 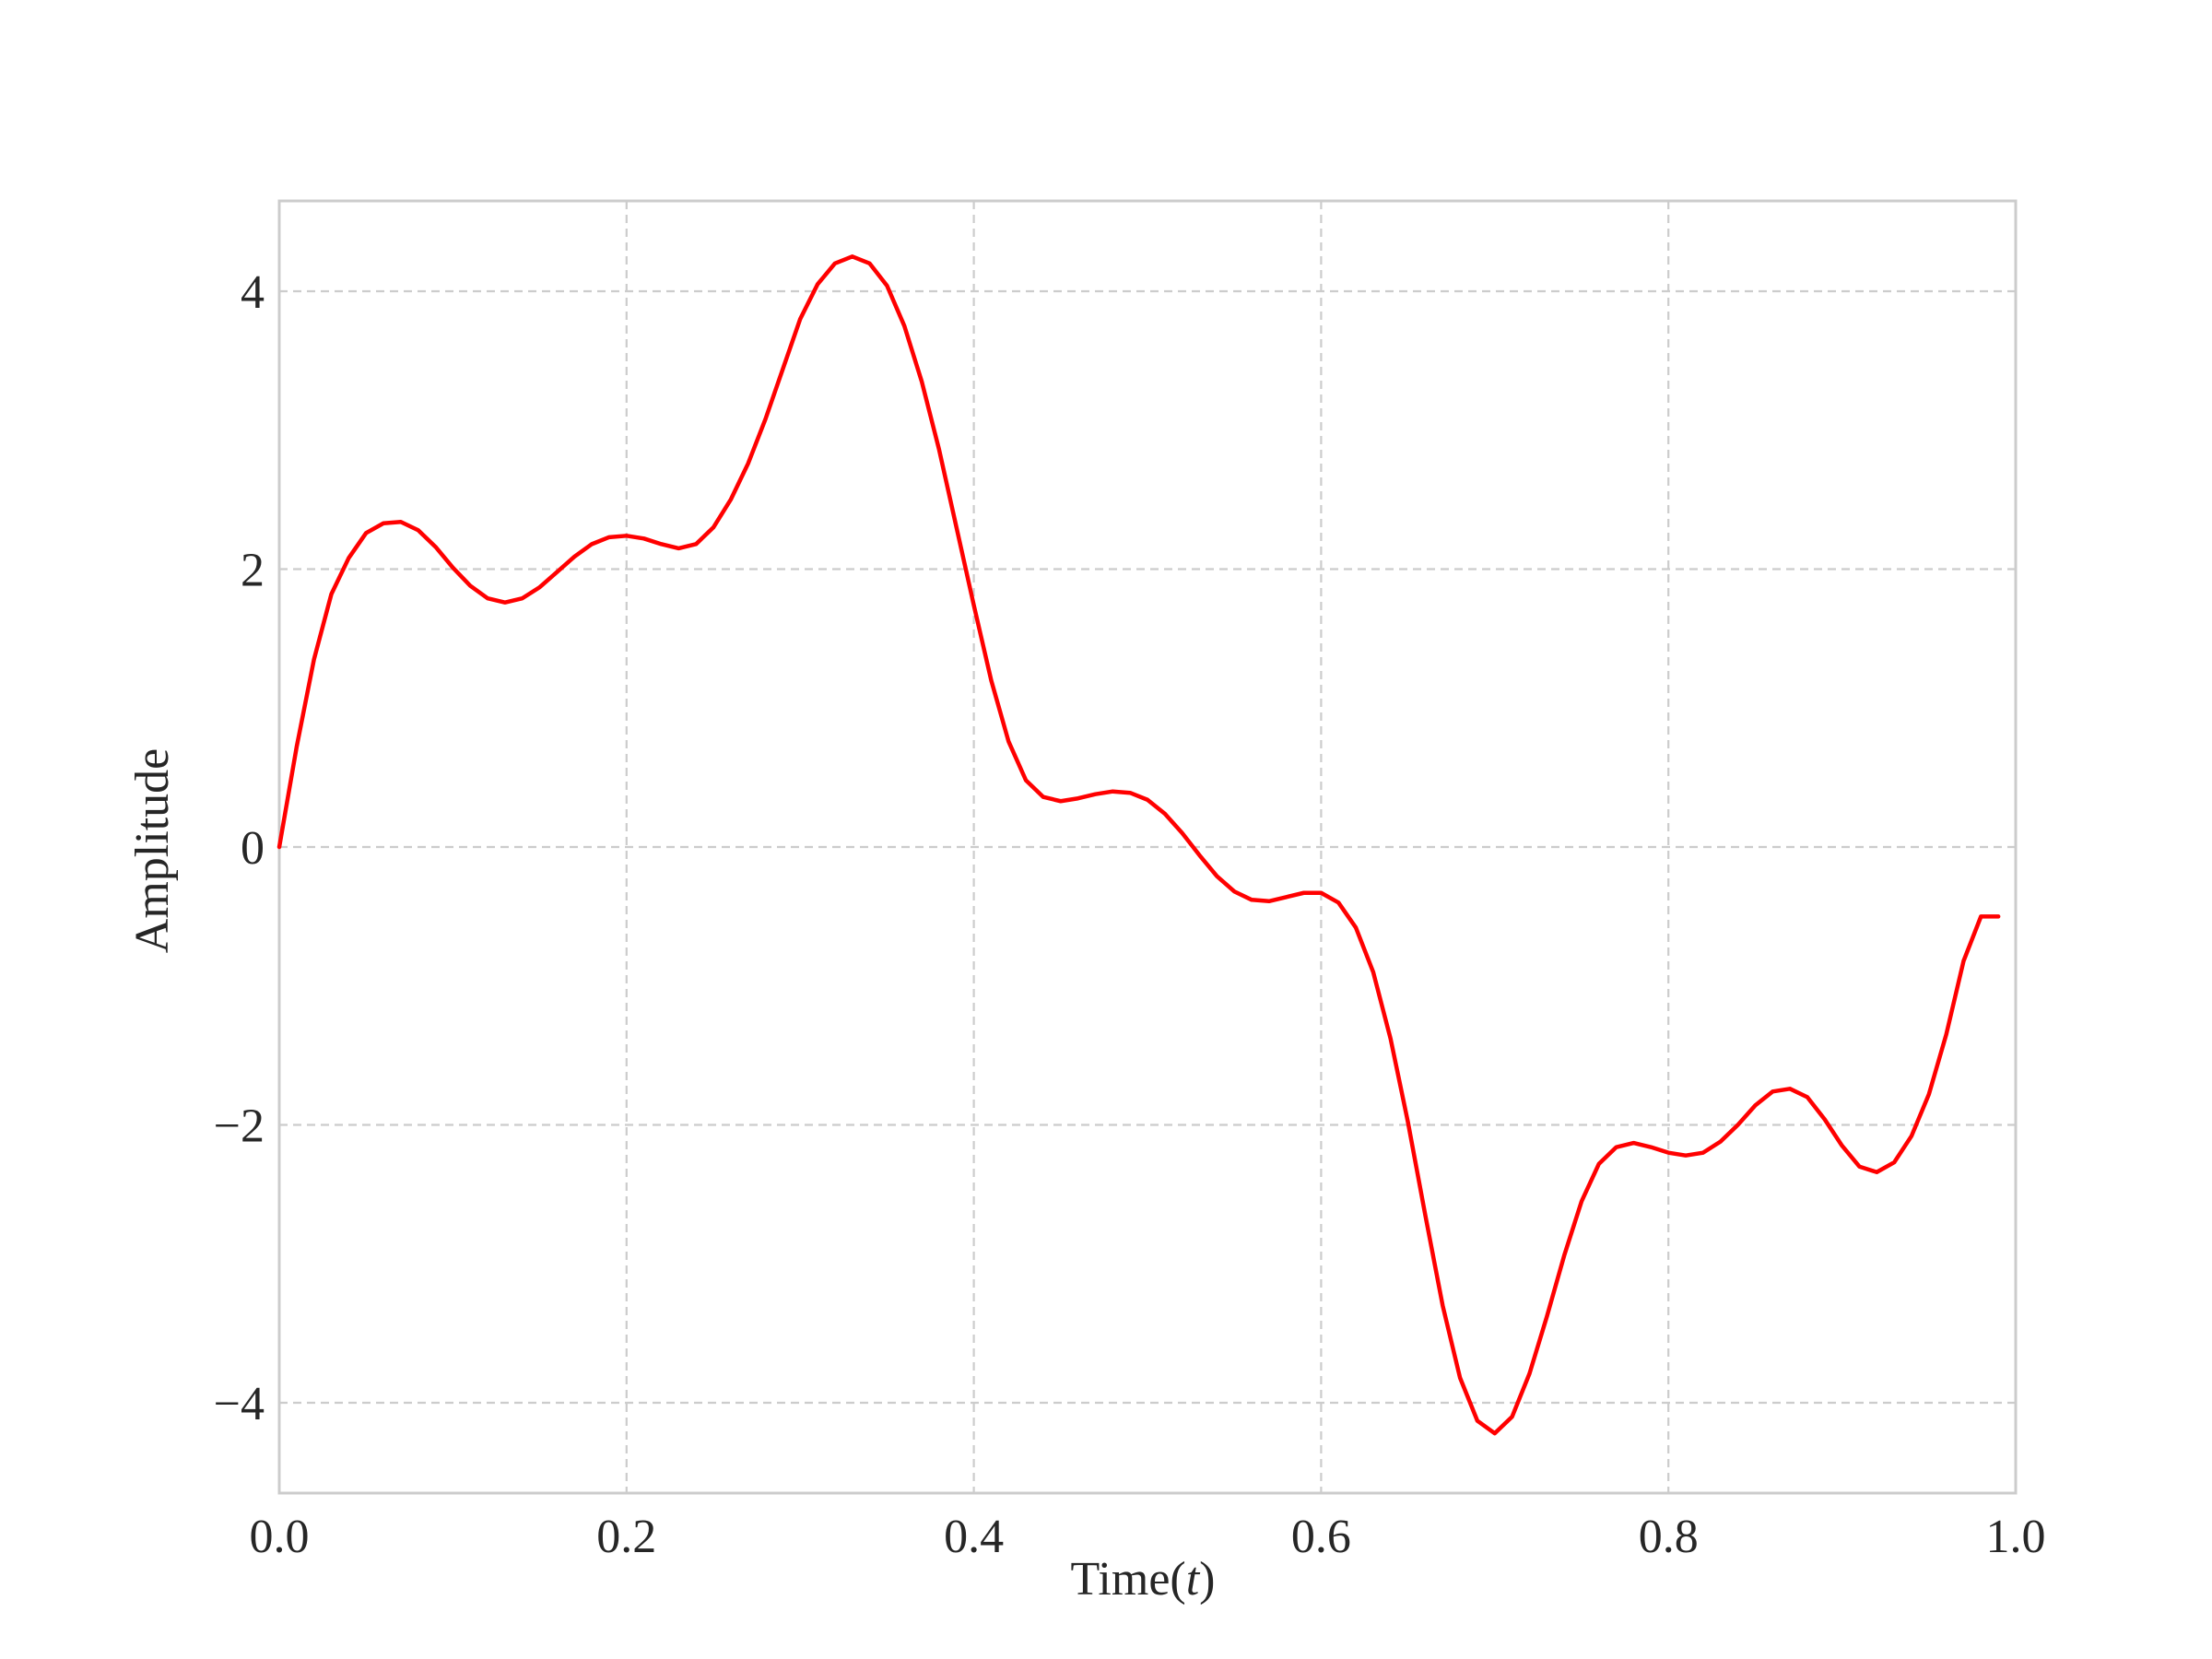 I want to click on y-tick-label-2: 0, so click(x=253, y=848).